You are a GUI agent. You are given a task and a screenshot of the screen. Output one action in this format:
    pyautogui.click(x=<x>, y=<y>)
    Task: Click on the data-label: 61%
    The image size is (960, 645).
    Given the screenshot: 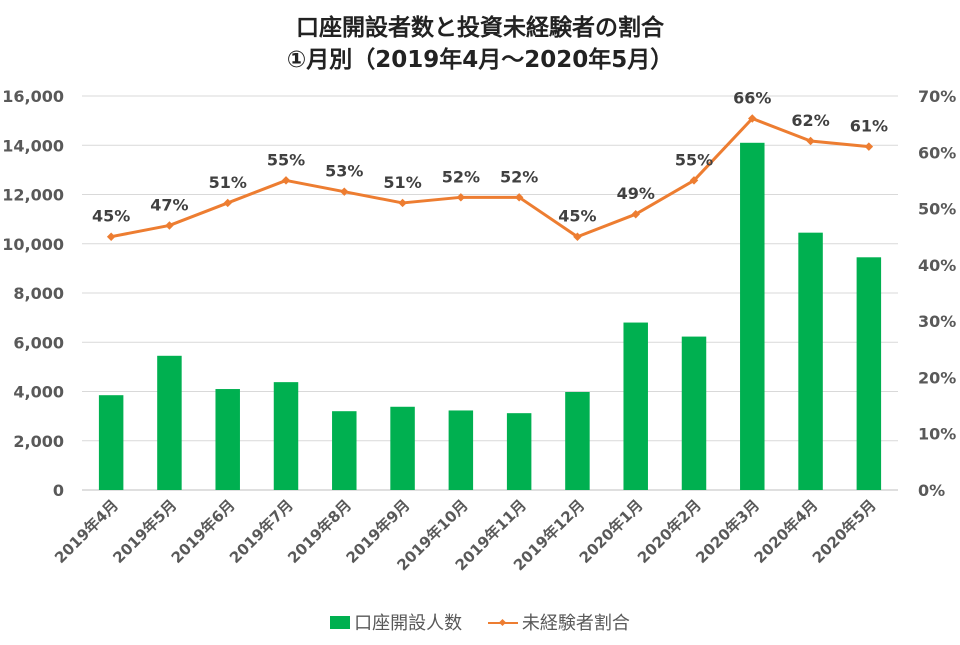 What is the action you would take?
    pyautogui.click(x=869, y=126)
    